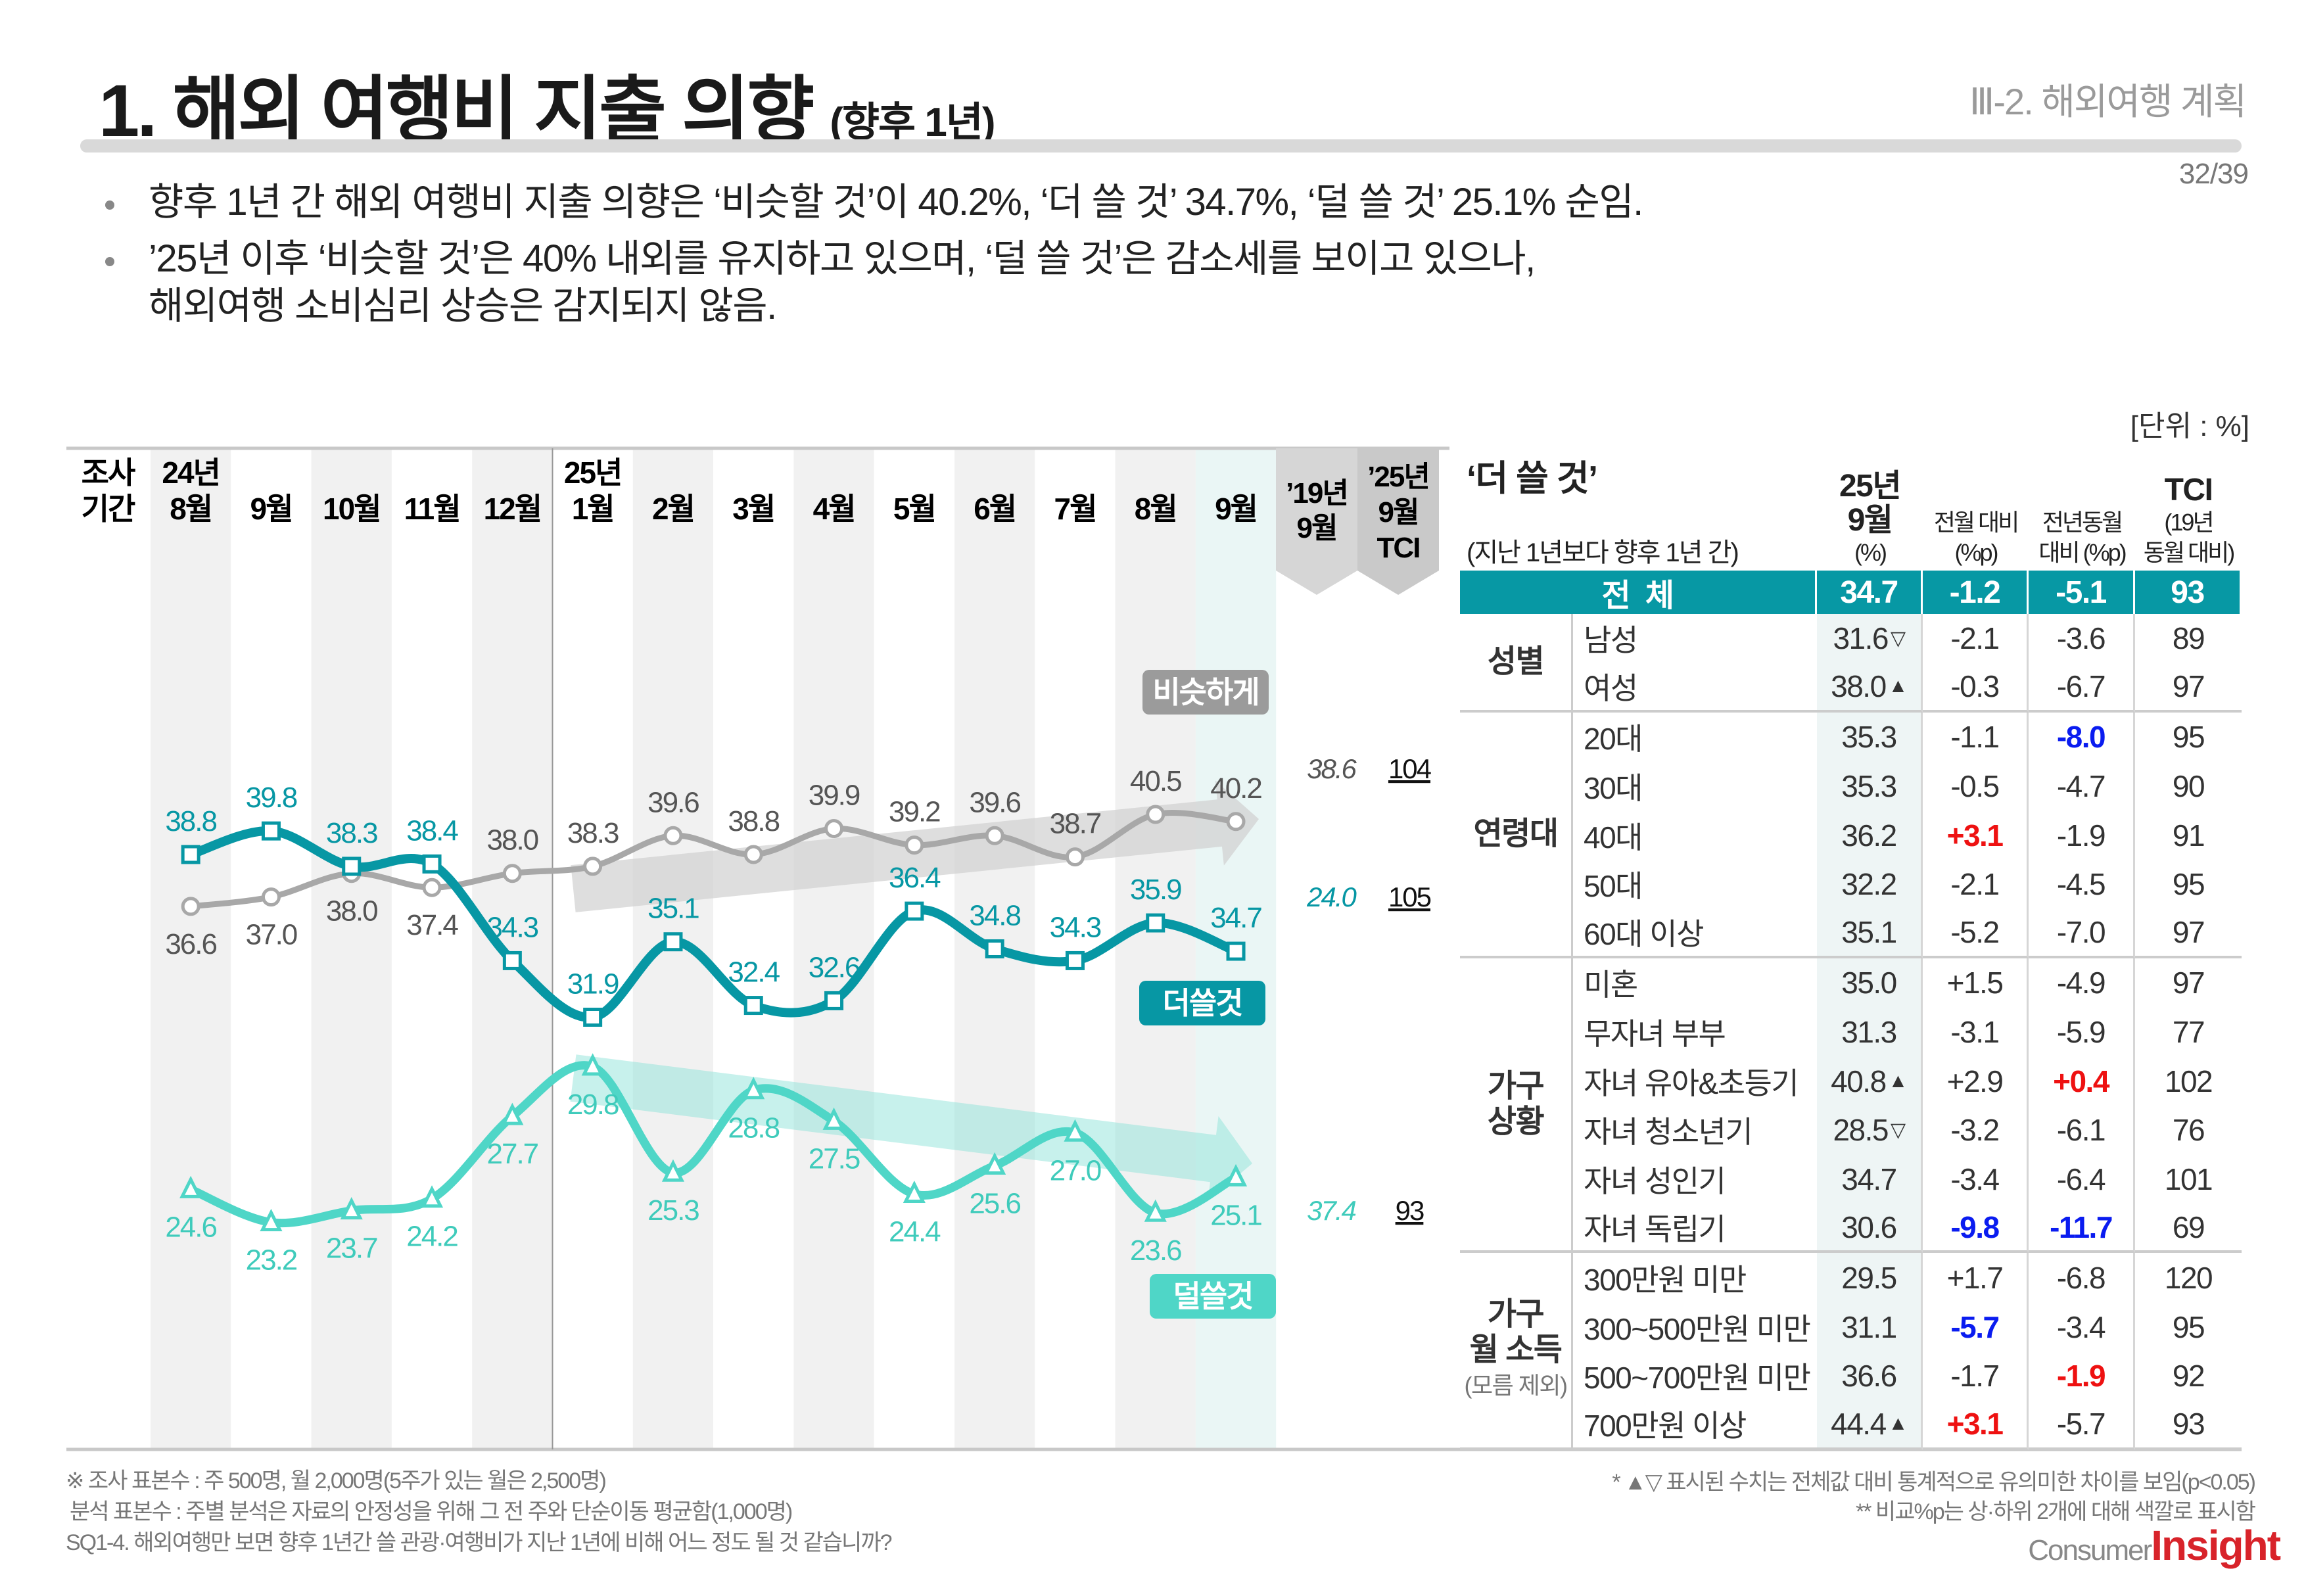  I want to click on group-header: 성별, so click(1516, 663).